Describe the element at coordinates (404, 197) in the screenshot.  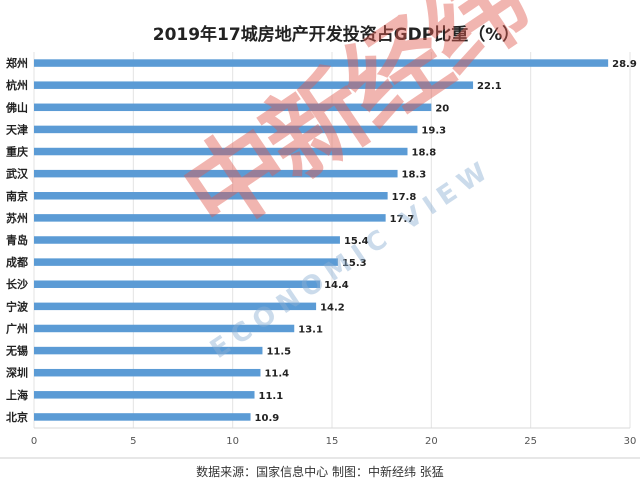
I see `data-label: 17.8` at that location.